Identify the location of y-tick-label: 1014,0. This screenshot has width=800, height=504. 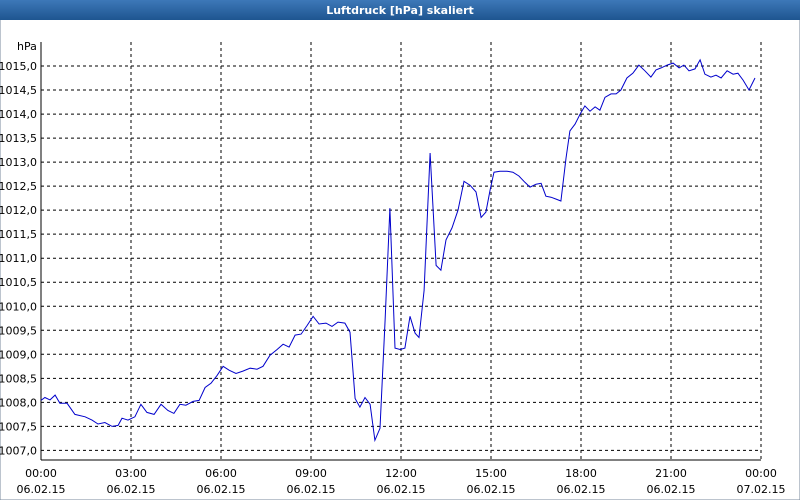
(18, 114).